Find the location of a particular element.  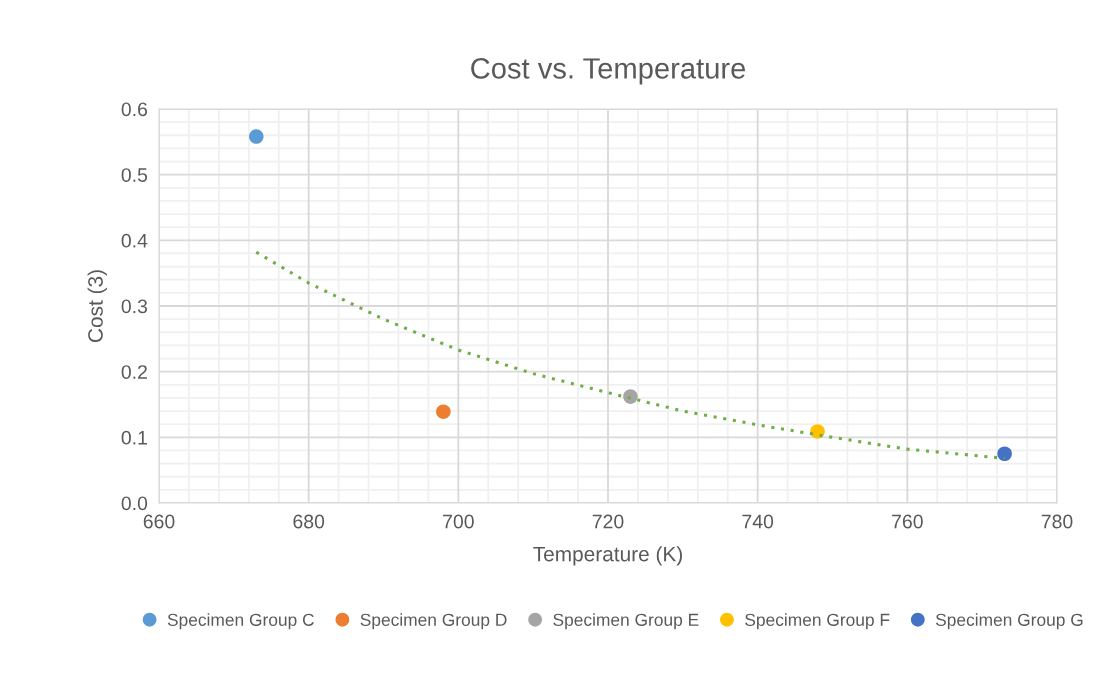

legend-label: Specimen Group C is located at coordinates (240, 621).